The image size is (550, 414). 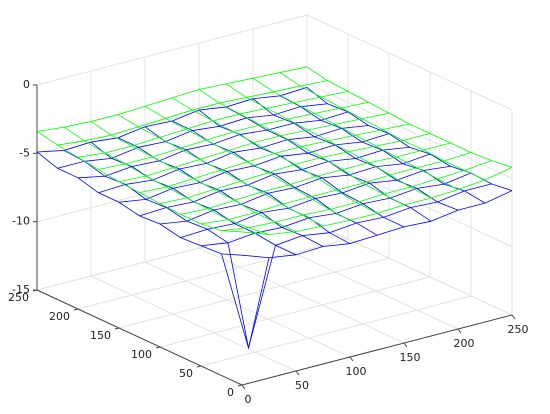 What do you see at coordinates (410, 357) in the screenshot?
I see `x-tick-label: 150` at bounding box center [410, 357].